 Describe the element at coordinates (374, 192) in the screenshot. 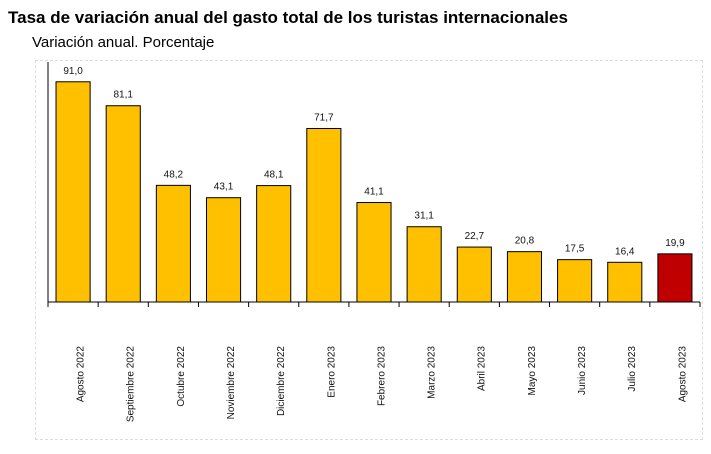

I see `data-label: 41,1` at that location.